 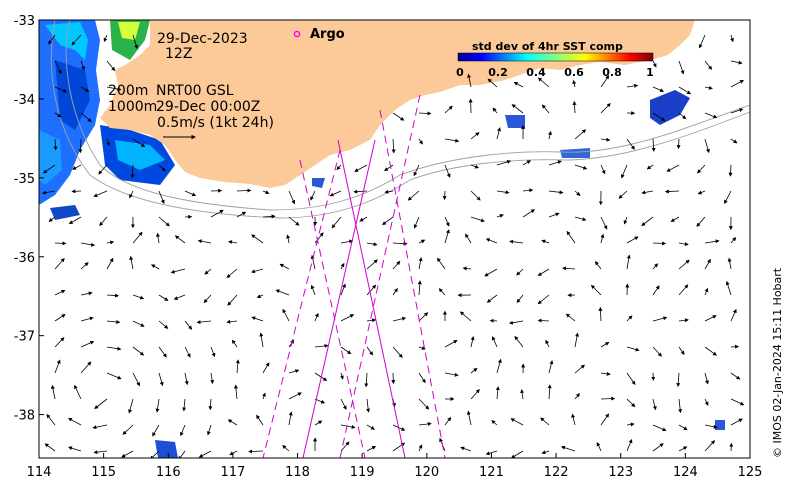 What do you see at coordinates (24, 337) in the screenshot?
I see `y-tick-label: -37` at bounding box center [24, 337].